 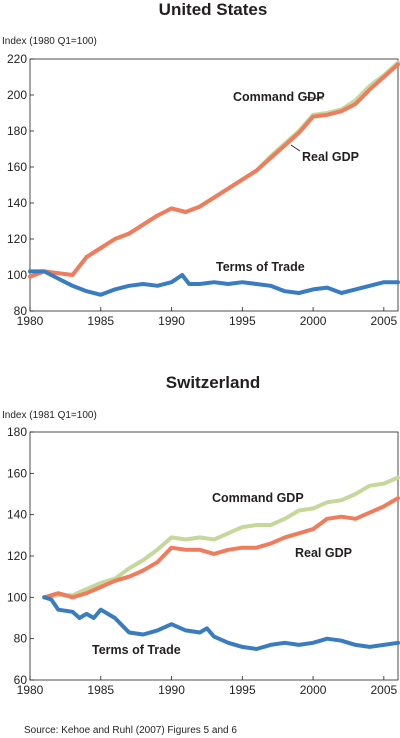 What do you see at coordinates (17, 95) in the screenshot?
I see `us-y-tick-label: 200` at bounding box center [17, 95].